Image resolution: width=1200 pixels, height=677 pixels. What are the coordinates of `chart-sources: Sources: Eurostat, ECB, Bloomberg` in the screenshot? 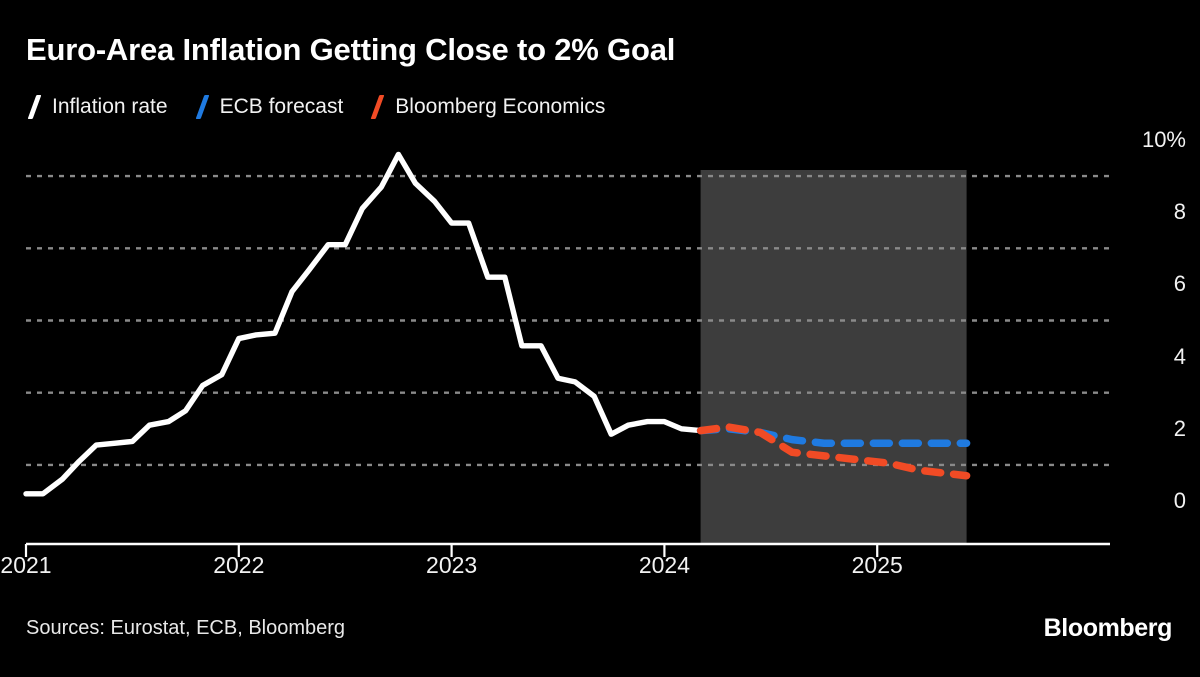 It's located at (186, 628).